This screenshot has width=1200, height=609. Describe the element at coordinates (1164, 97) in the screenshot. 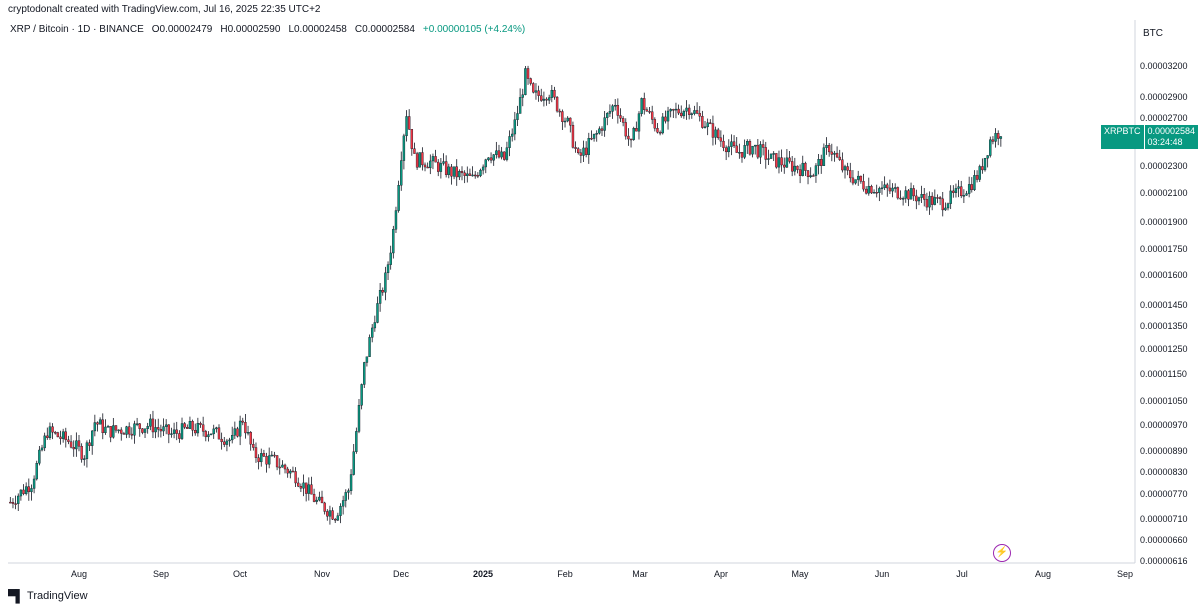

I see `y-tick-label: 0.00002900` at that location.